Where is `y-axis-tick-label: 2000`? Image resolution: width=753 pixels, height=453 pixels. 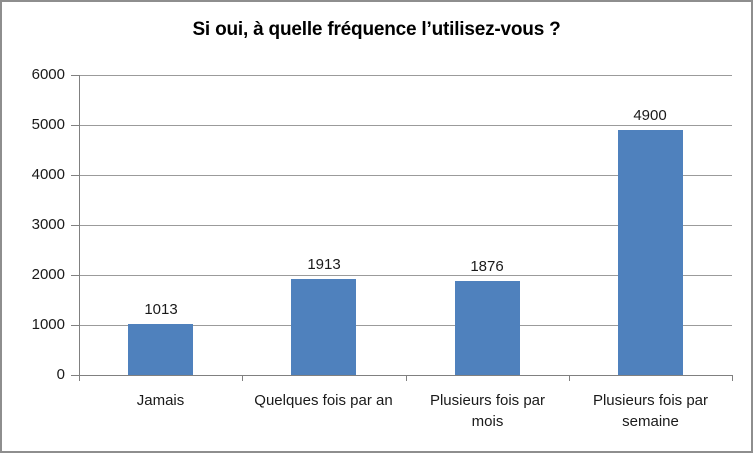
y-axis-tick-label: 2000 is located at coordinates (48, 274).